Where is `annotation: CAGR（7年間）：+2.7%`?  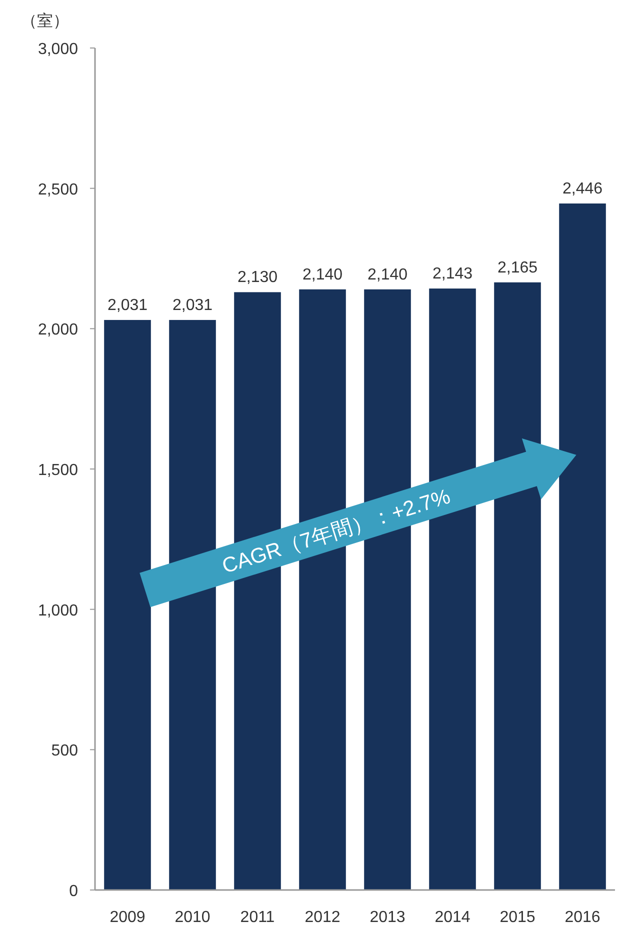
annotation: CAGR（7年間）：+2.7% is located at coordinates (337, 531).